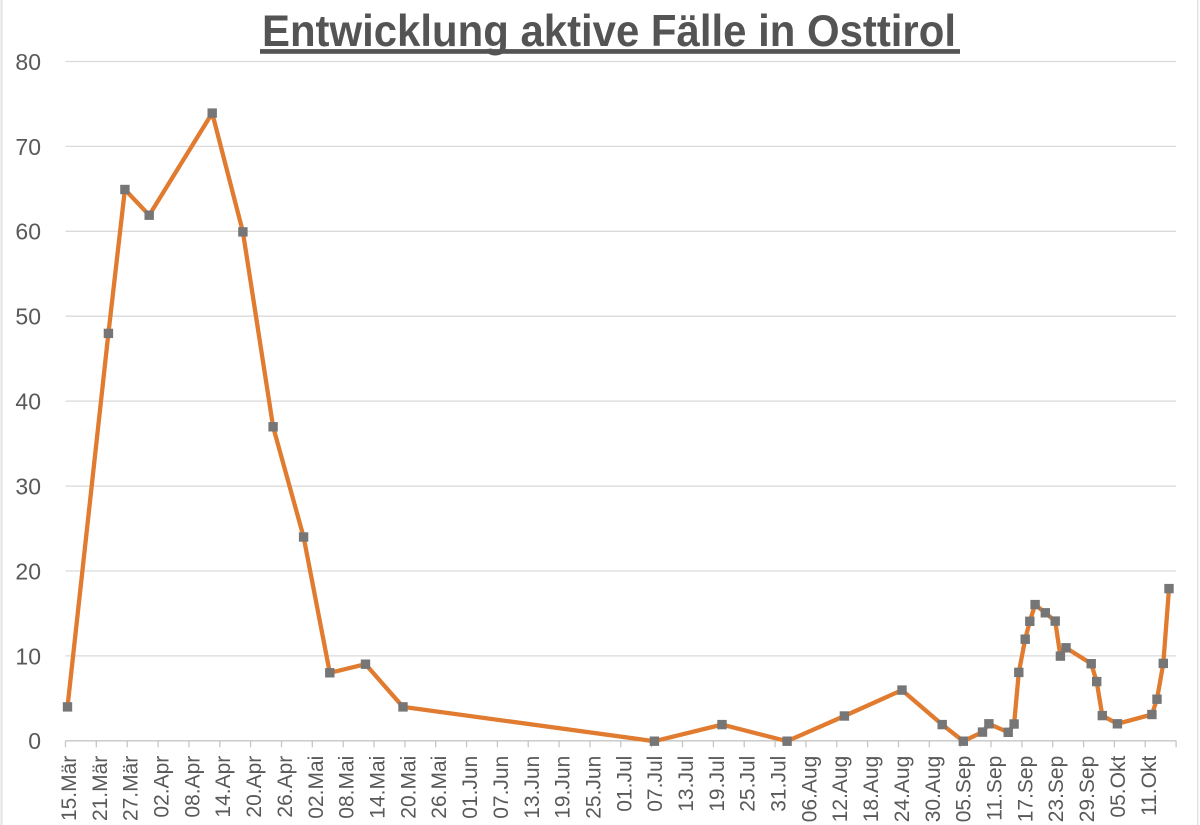  I want to click on svg-text: 20.Apr, so click(254, 787).